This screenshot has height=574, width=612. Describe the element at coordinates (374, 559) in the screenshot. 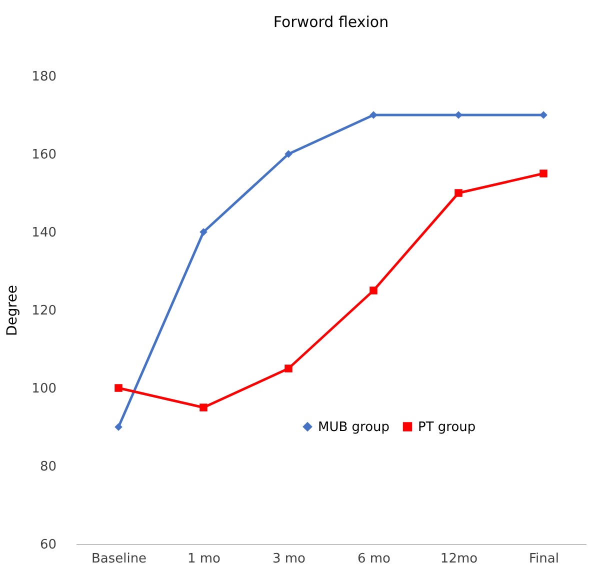

I see `x-tick-label: 6 mo` at that location.